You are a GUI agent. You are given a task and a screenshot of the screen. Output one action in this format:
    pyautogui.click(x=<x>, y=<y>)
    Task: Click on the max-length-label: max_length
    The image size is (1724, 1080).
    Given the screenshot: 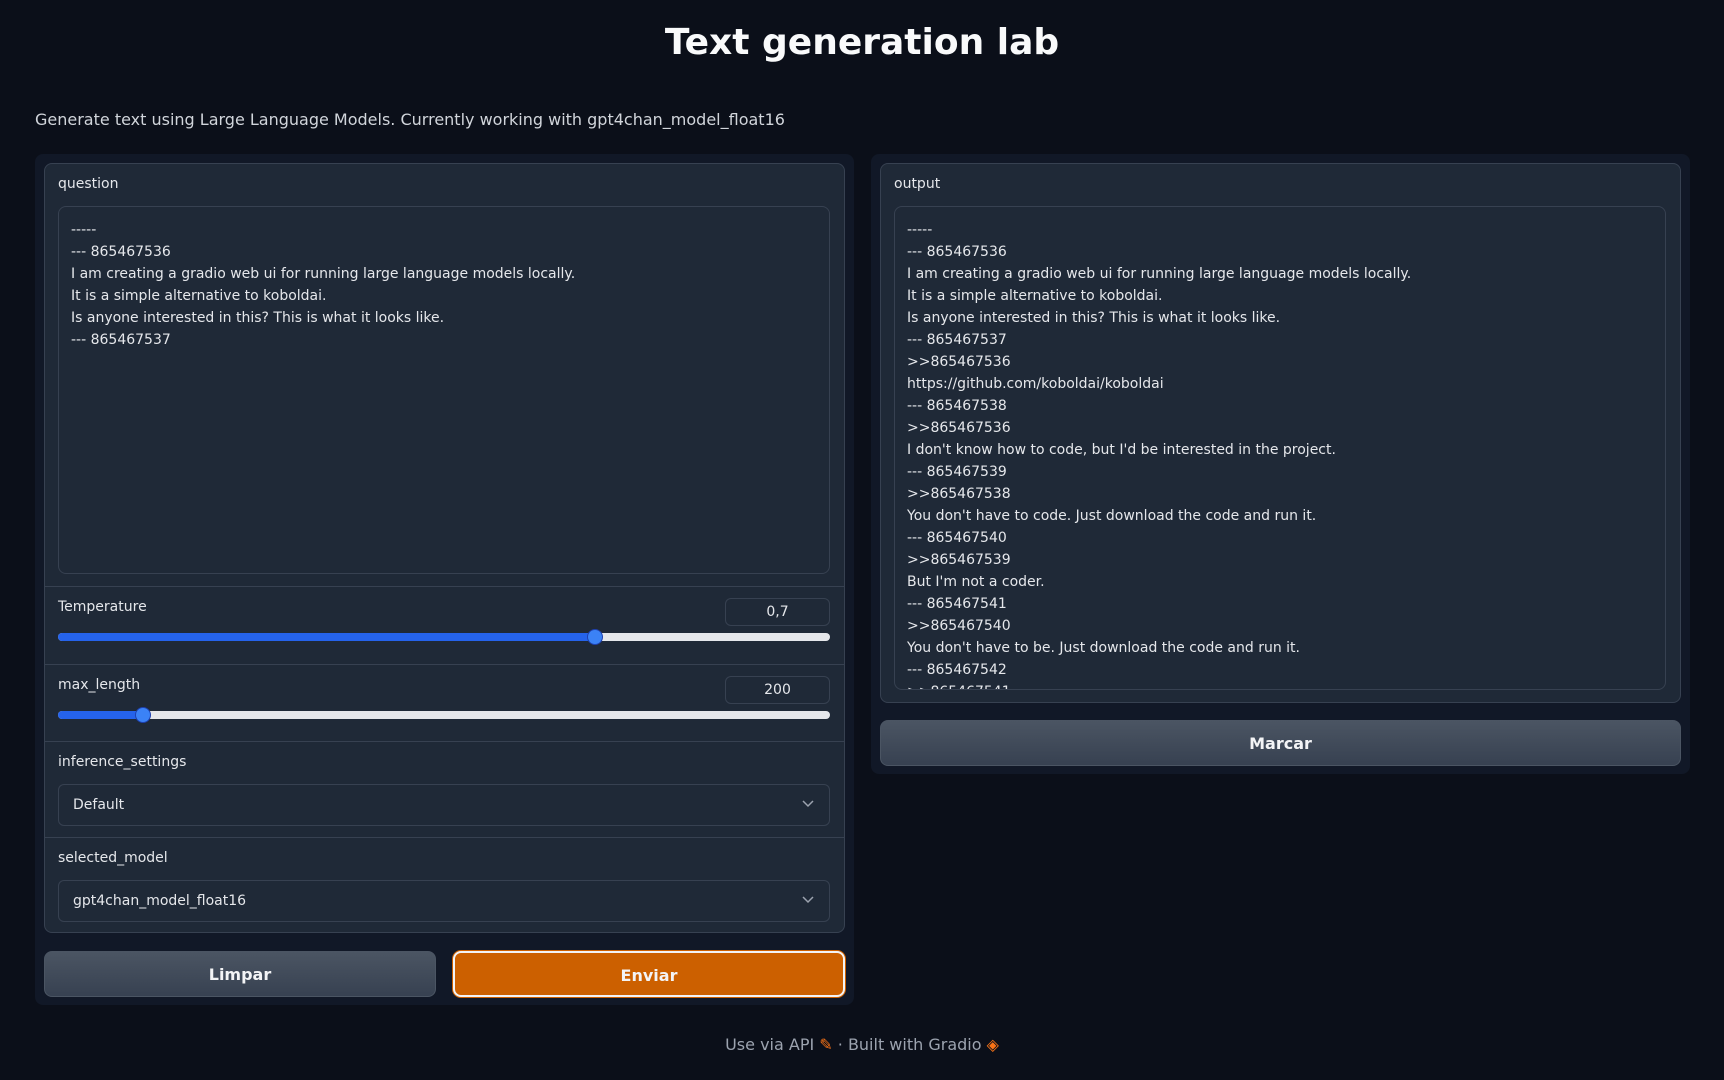 What is the action you would take?
    pyautogui.click(x=99, y=685)
    